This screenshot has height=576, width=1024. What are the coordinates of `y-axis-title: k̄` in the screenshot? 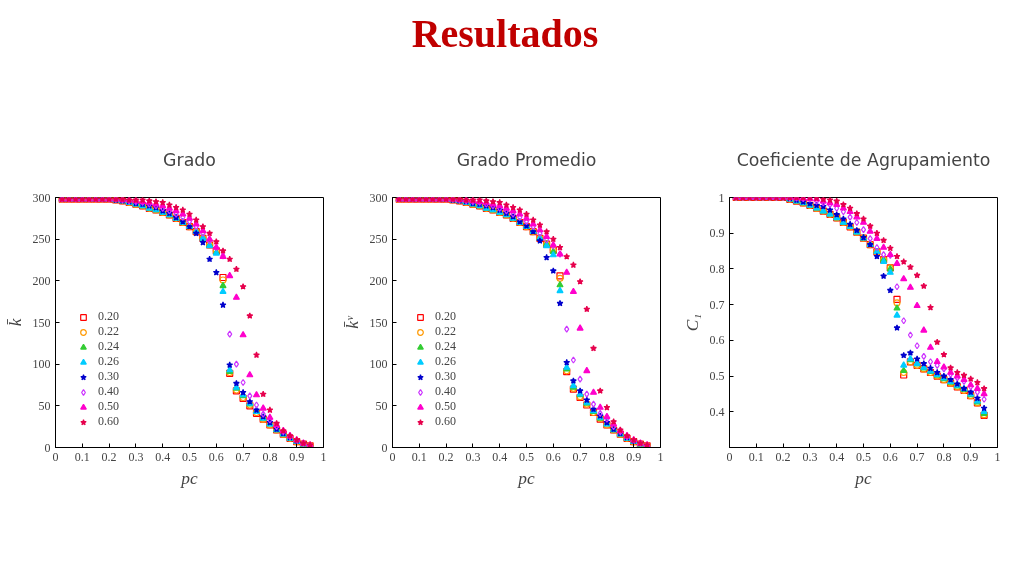 It's located at (15, 322).